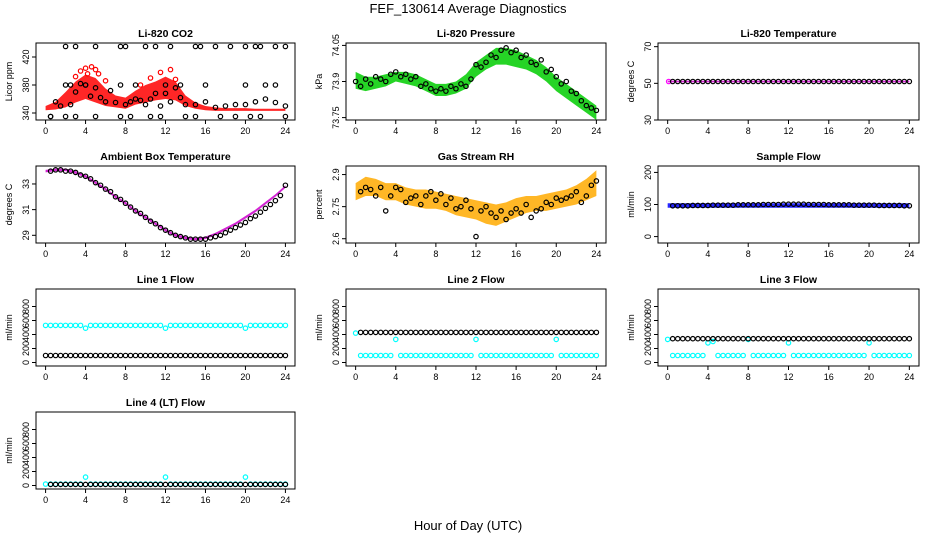 This screenshot has width=936, height=540. I want to click on x-tick-label: 20, so click(869, 254).